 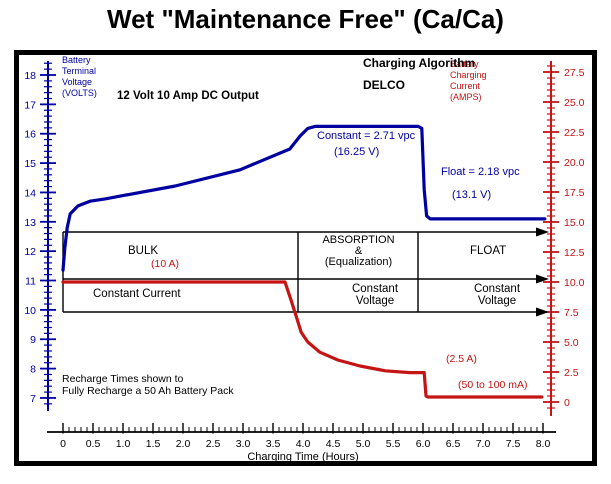 I want to click on right-axis-tick-label: 0, so click(x=567, y=403).